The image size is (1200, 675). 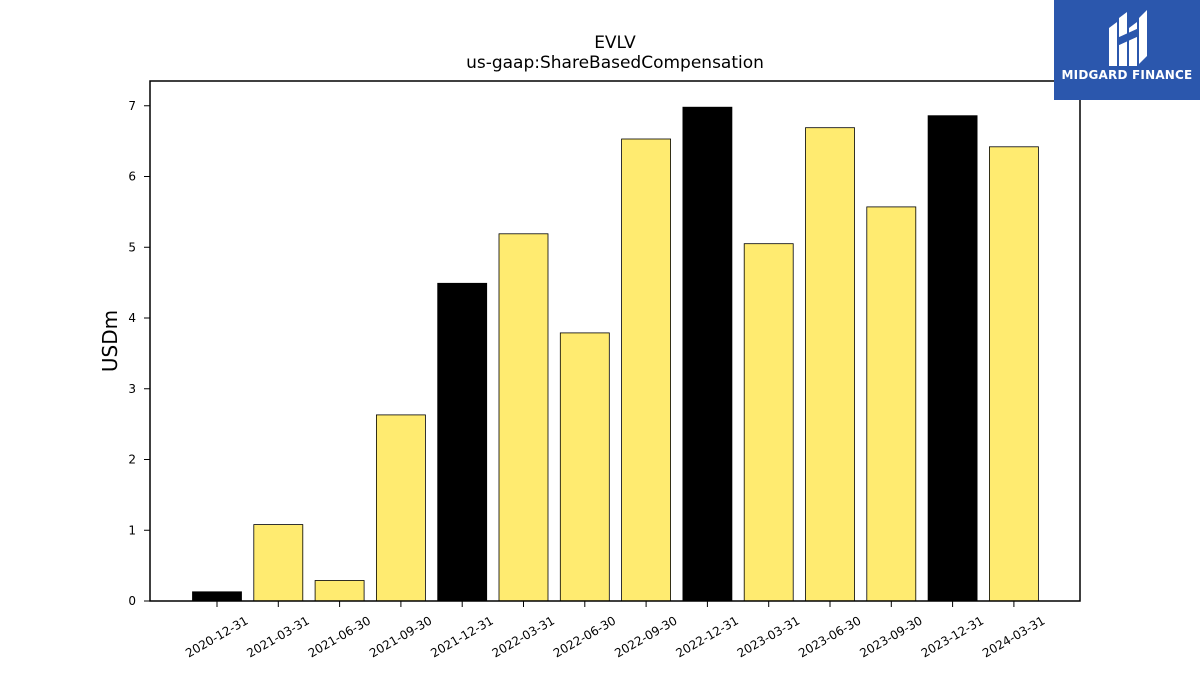 What do you see at coordinates (216, 636) in the screenshot?
I see `x-tick-label: 2020-12-31` at bounding box center [216, 636].